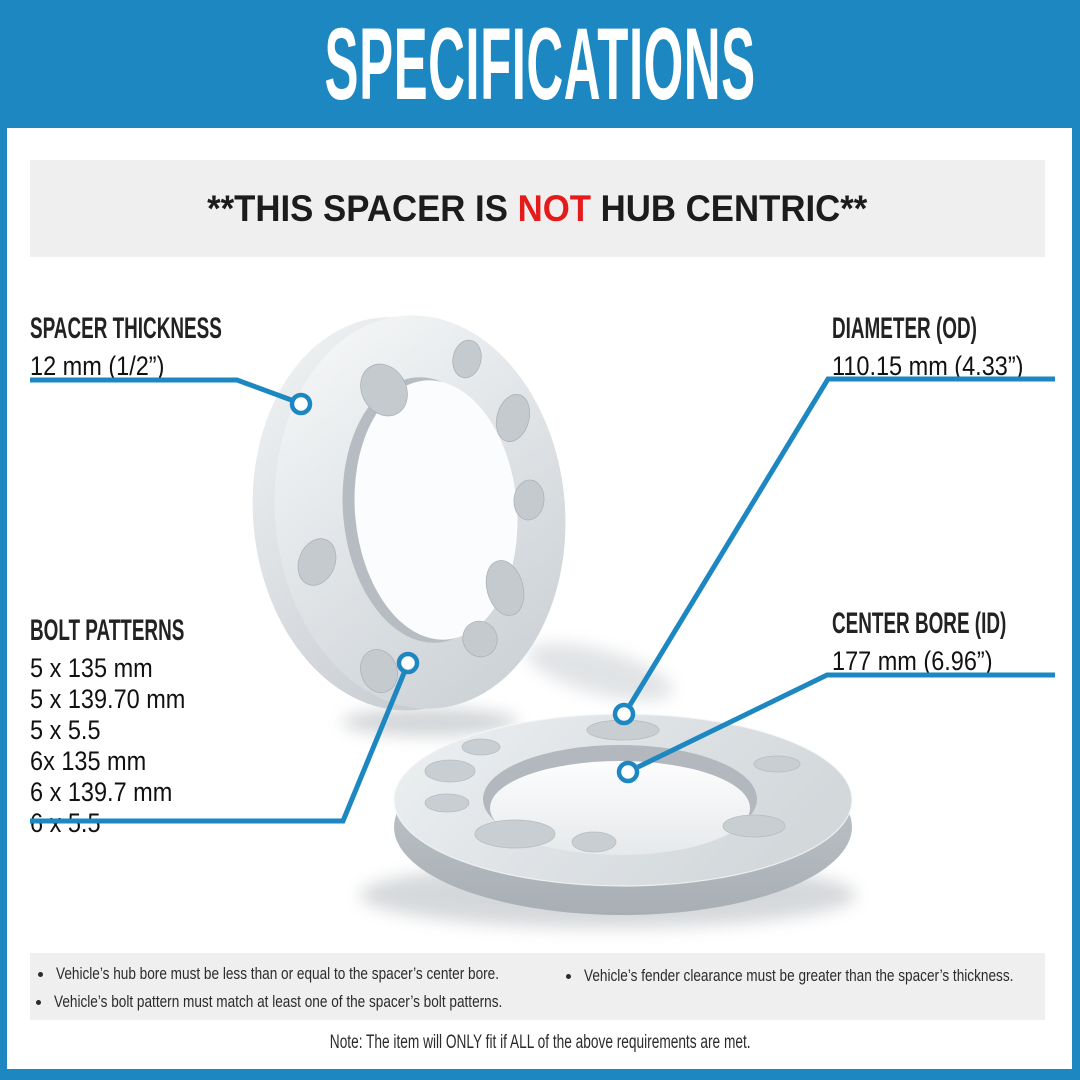  Describe the element at coordinates (97, 366) in the screenshot. I see `spacer-thickness-value: 12 mm (1/2”)` at that location.